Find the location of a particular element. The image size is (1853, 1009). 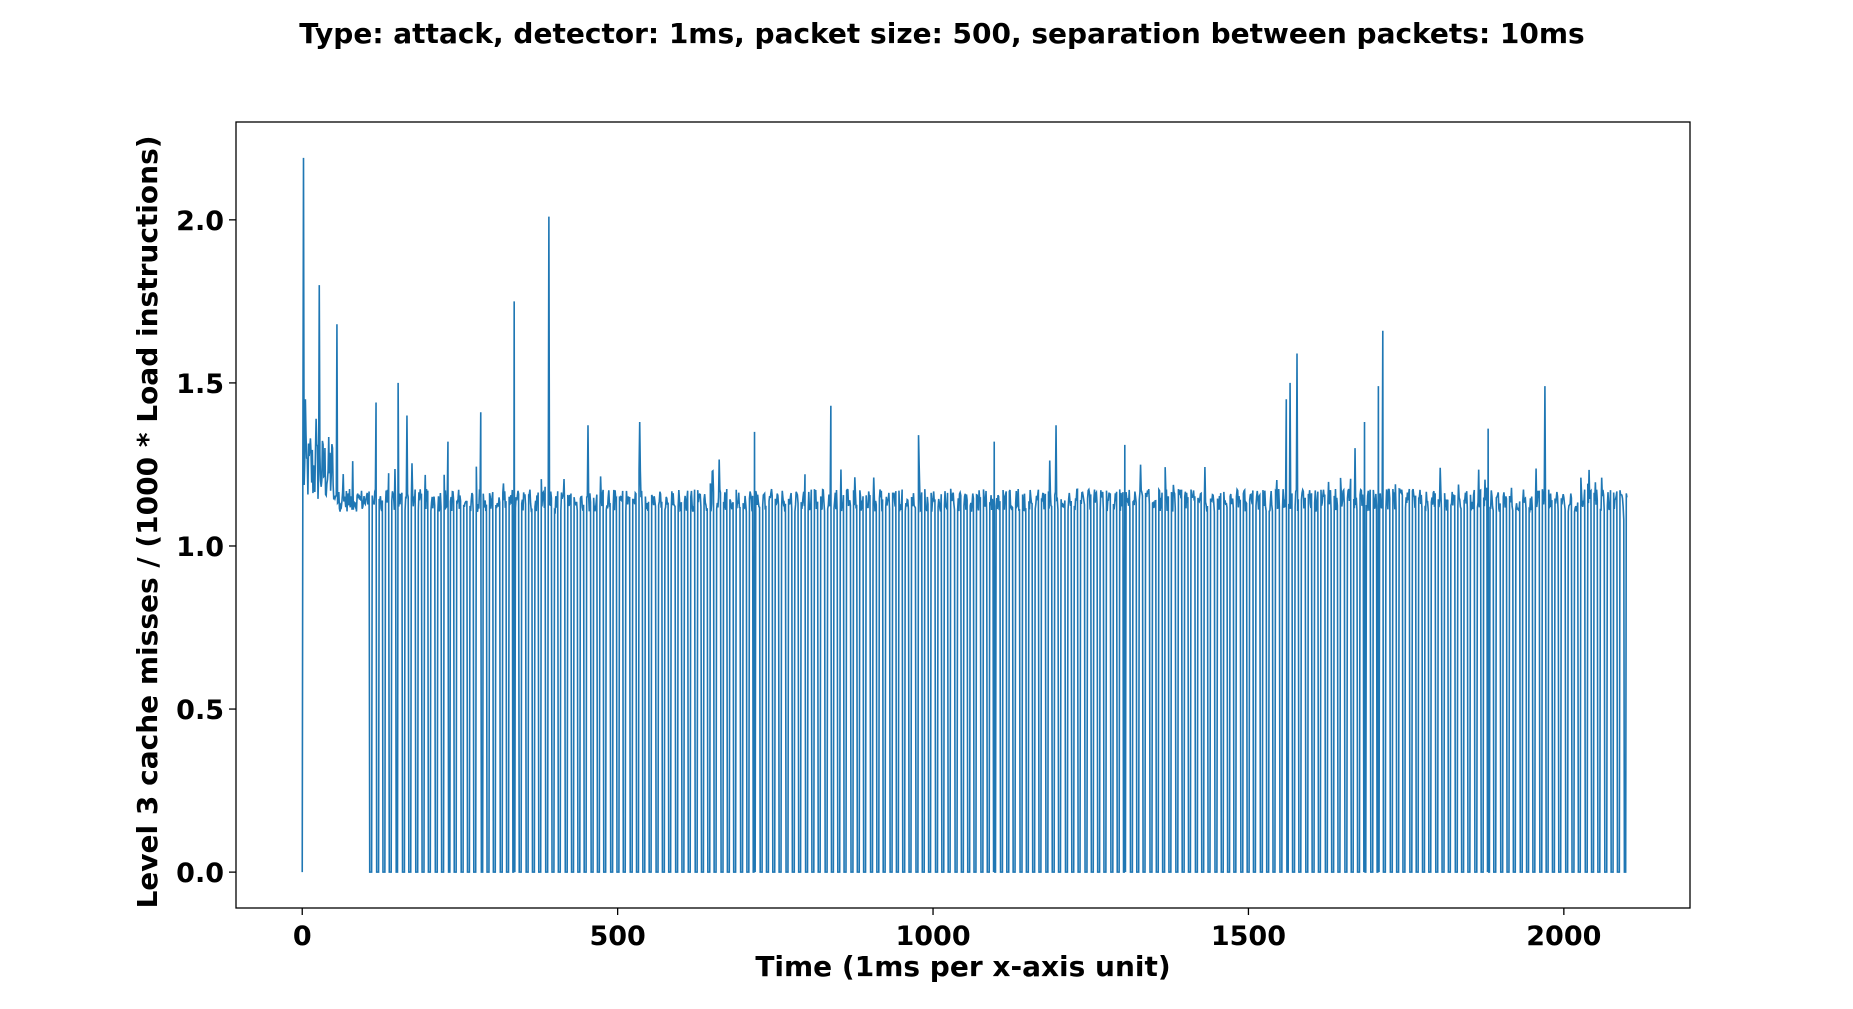

y-tick-label: 0.0 is located at coordinates (200, 873).